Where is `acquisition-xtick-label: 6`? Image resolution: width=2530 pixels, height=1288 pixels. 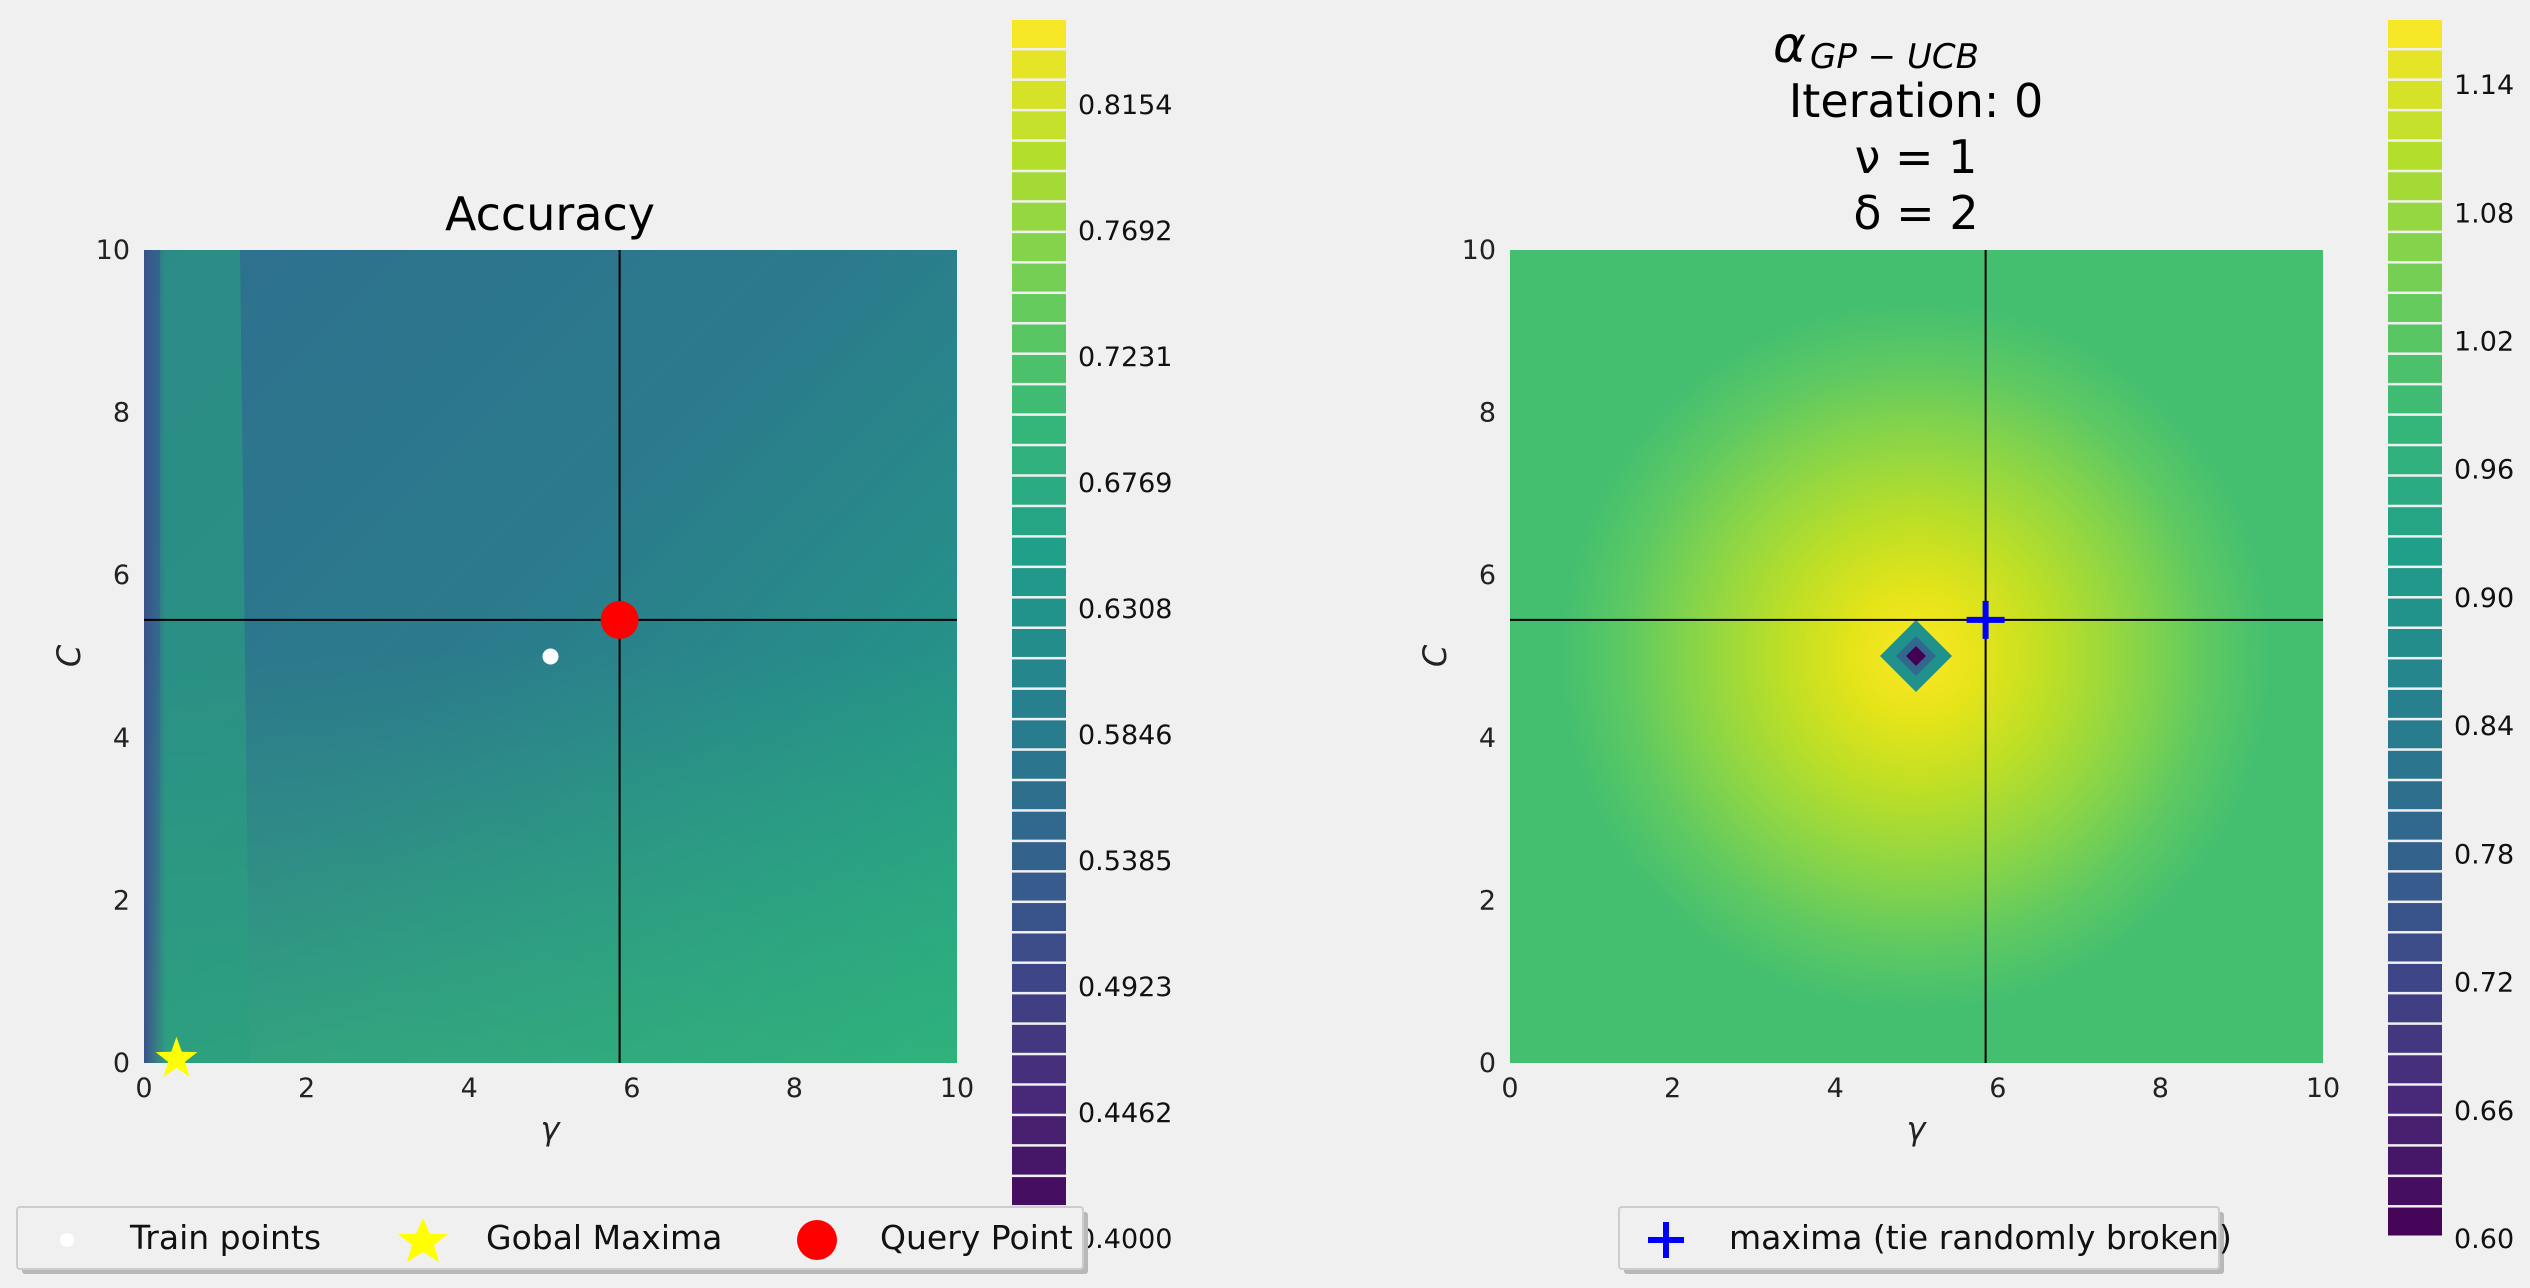
acquisition-xtick-label: 6 is located at coordinates (1997, 1088).